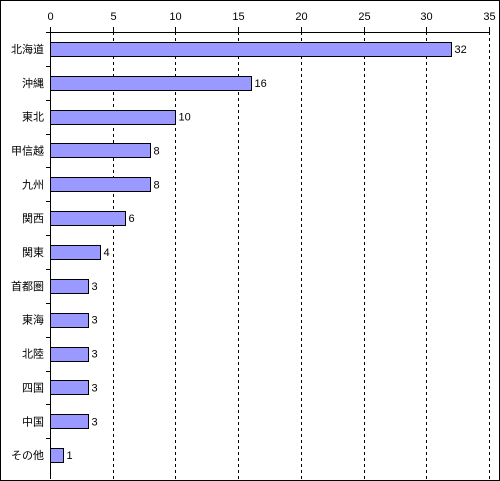 This screenshot has height=481, width=500. What do you see at coordinates (113, 17) in the screenshot?
I see `x-tick-label: 5` at bounding box center [113, 17].